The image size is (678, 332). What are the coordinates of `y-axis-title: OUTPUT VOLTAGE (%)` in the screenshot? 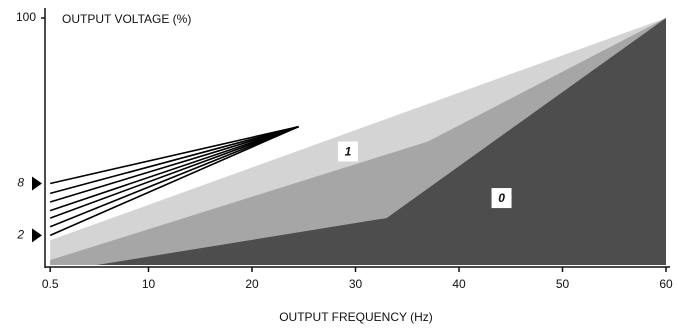 It's located at (126, 19).